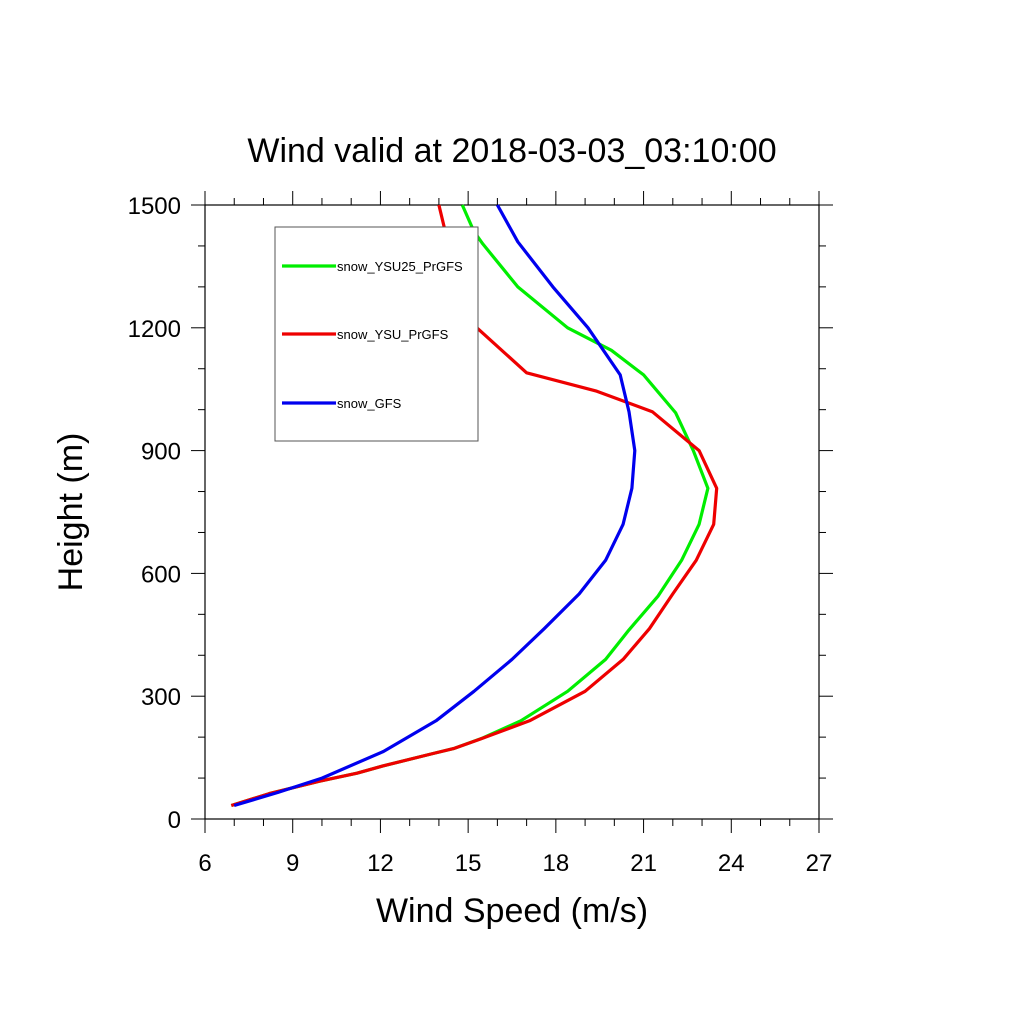 The image size is (1024, 1029). What do you see at coordinates (512, 911) in the screenshot?
I see `x-axis-label: Wind Speed (m/s)` at bounding box center [512, 911].